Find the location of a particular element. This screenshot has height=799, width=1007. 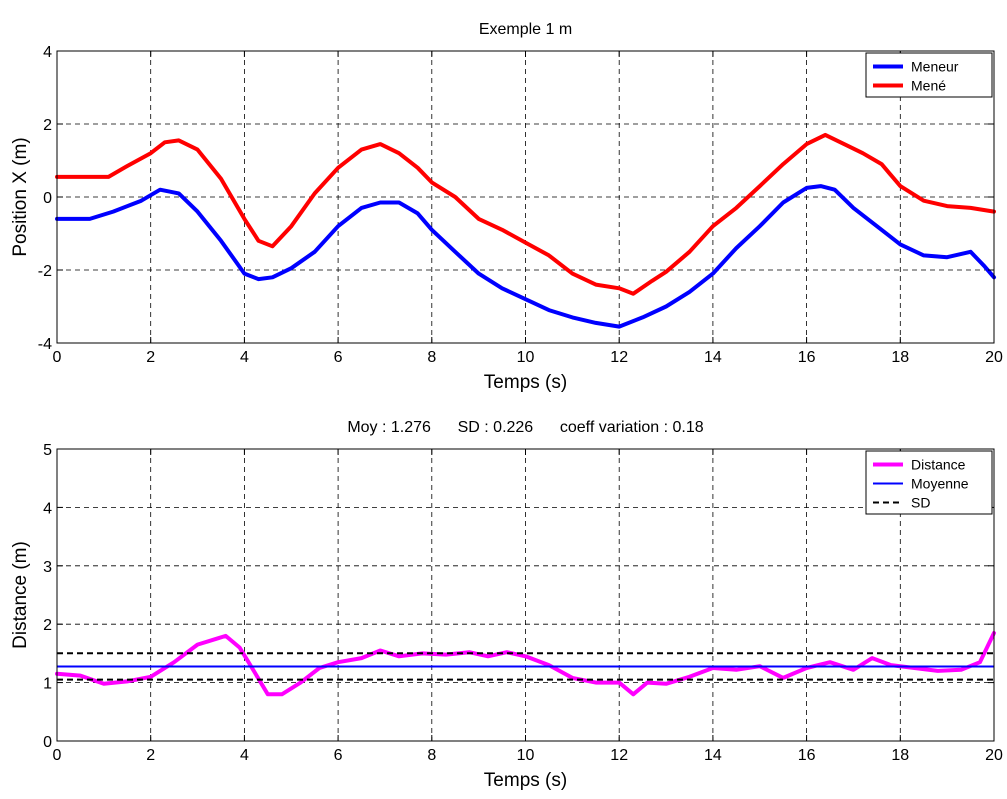

legend-label: Meneur is located at coordinates (935, 67).